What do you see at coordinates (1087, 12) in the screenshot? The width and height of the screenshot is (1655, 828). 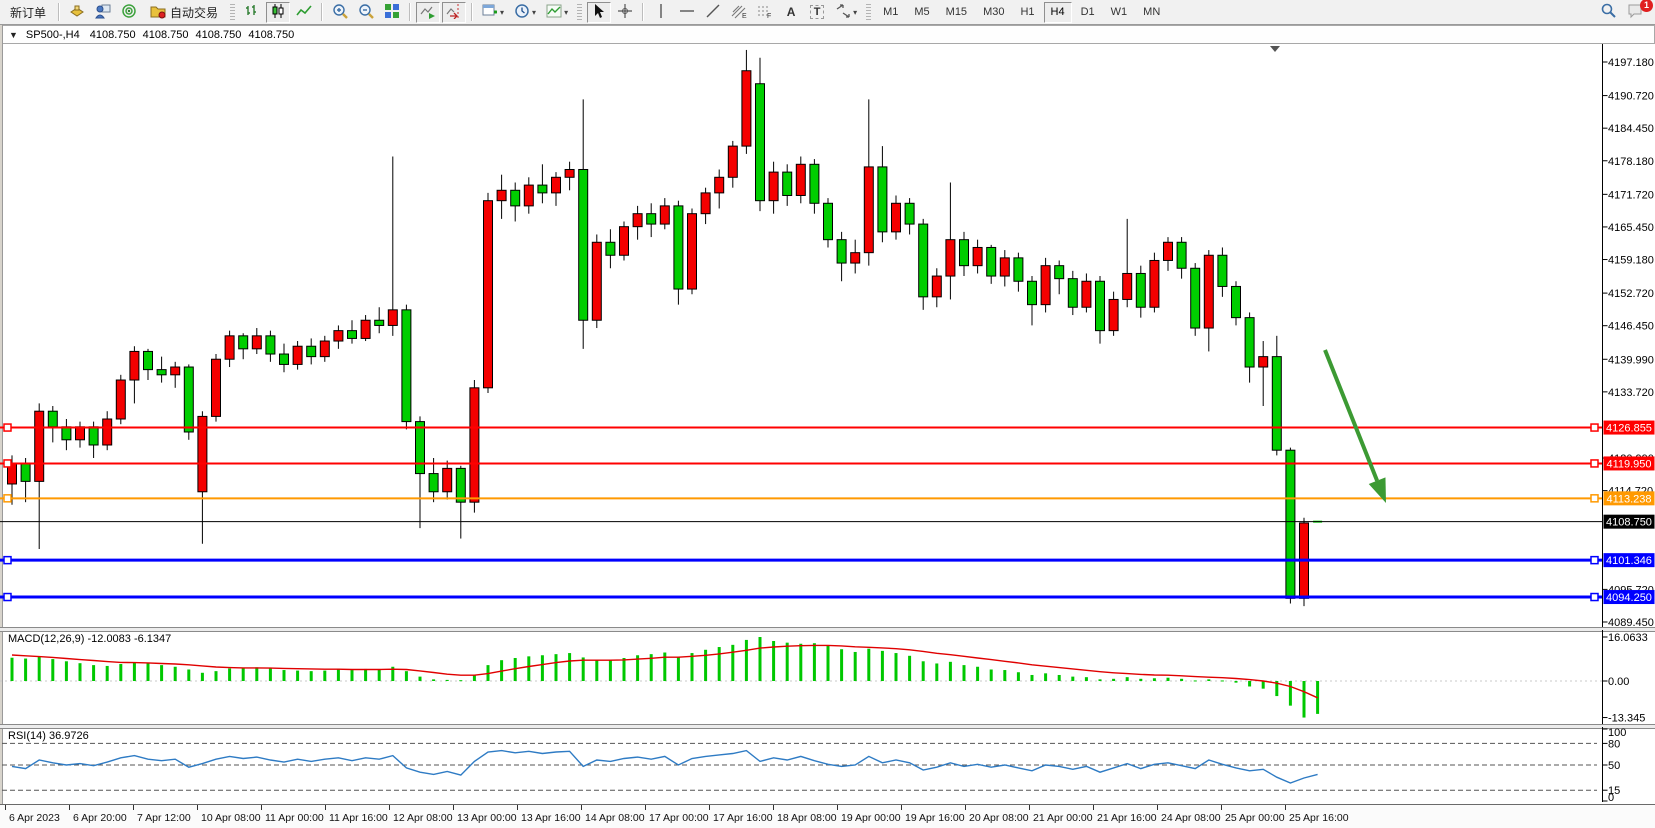 I see `timeframe-button-d1: D1` at bounding box center [1087, 12].